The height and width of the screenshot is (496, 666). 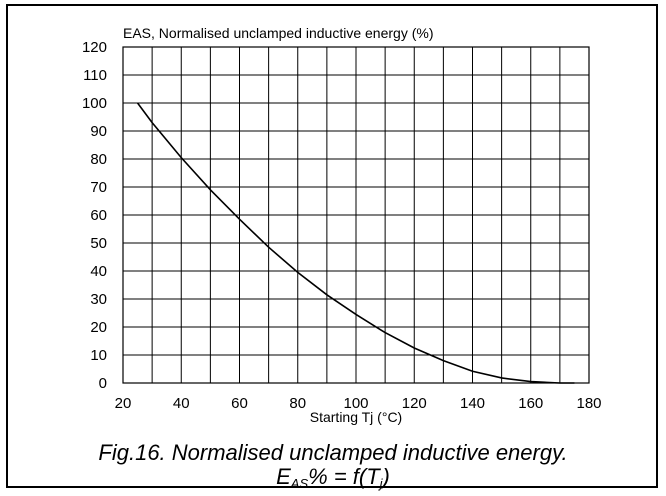 I want to click on x-tick-label: 180, so click(x=588, y=403).